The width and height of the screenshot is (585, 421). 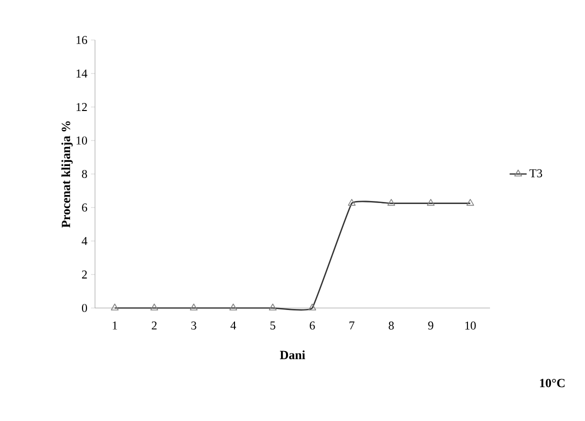 I want to click on y-tick-label: 10, so click(x=82, y=140).